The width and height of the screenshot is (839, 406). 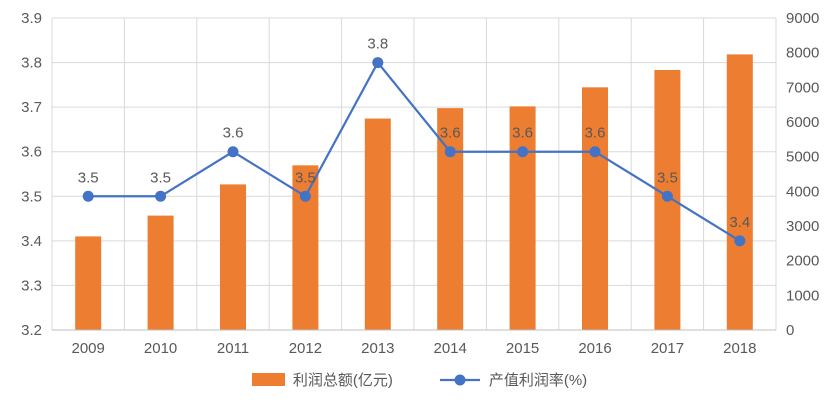 I want to click on right-axis-tick-label: 7000, so click(x=802, y=87).